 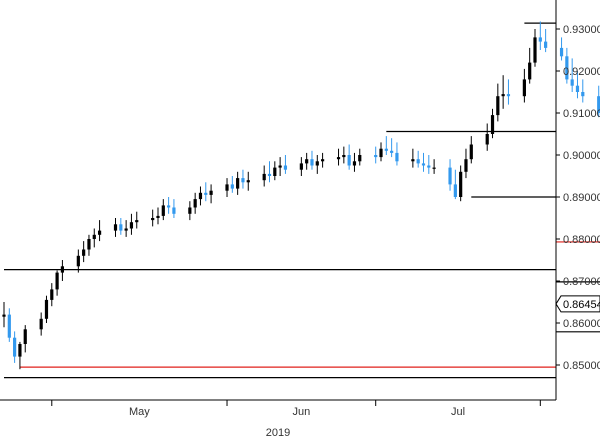 What do you see at coordinates (581, 305) in the screenshot?
I see `last-price-label: 0.86454` at bounding box center [581, 305].